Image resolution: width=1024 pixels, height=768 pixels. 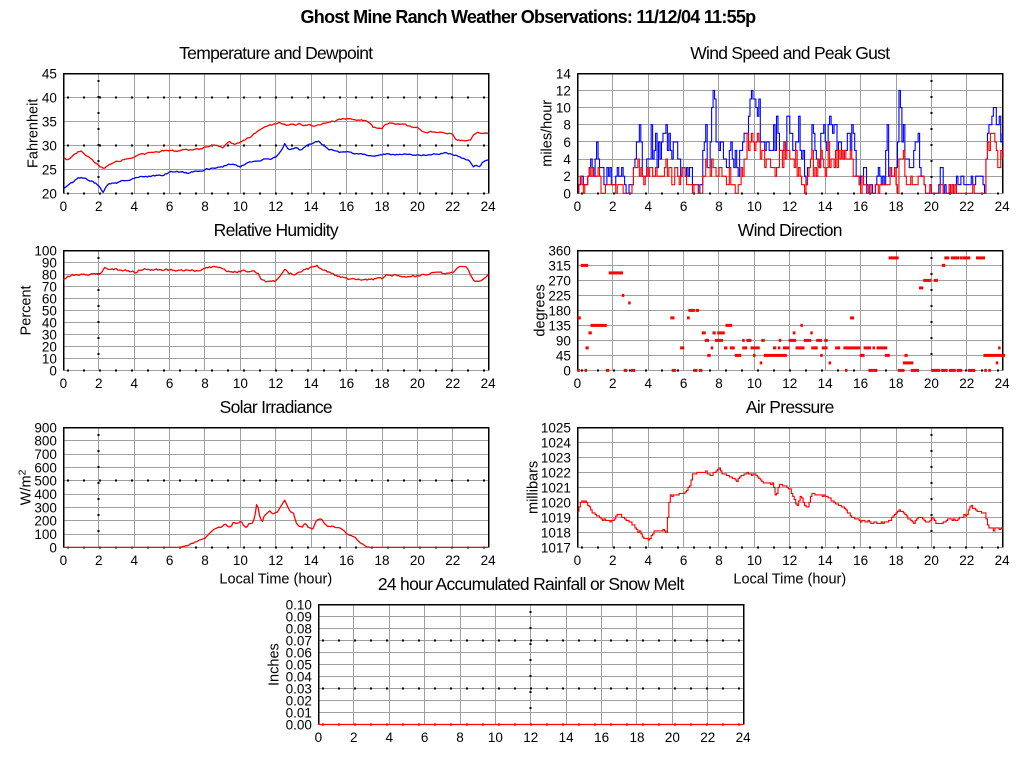 What do you see at coordinates (49, 274) in the screenshot?
I see `svg-text: 80` at bounding box center [49, 274].